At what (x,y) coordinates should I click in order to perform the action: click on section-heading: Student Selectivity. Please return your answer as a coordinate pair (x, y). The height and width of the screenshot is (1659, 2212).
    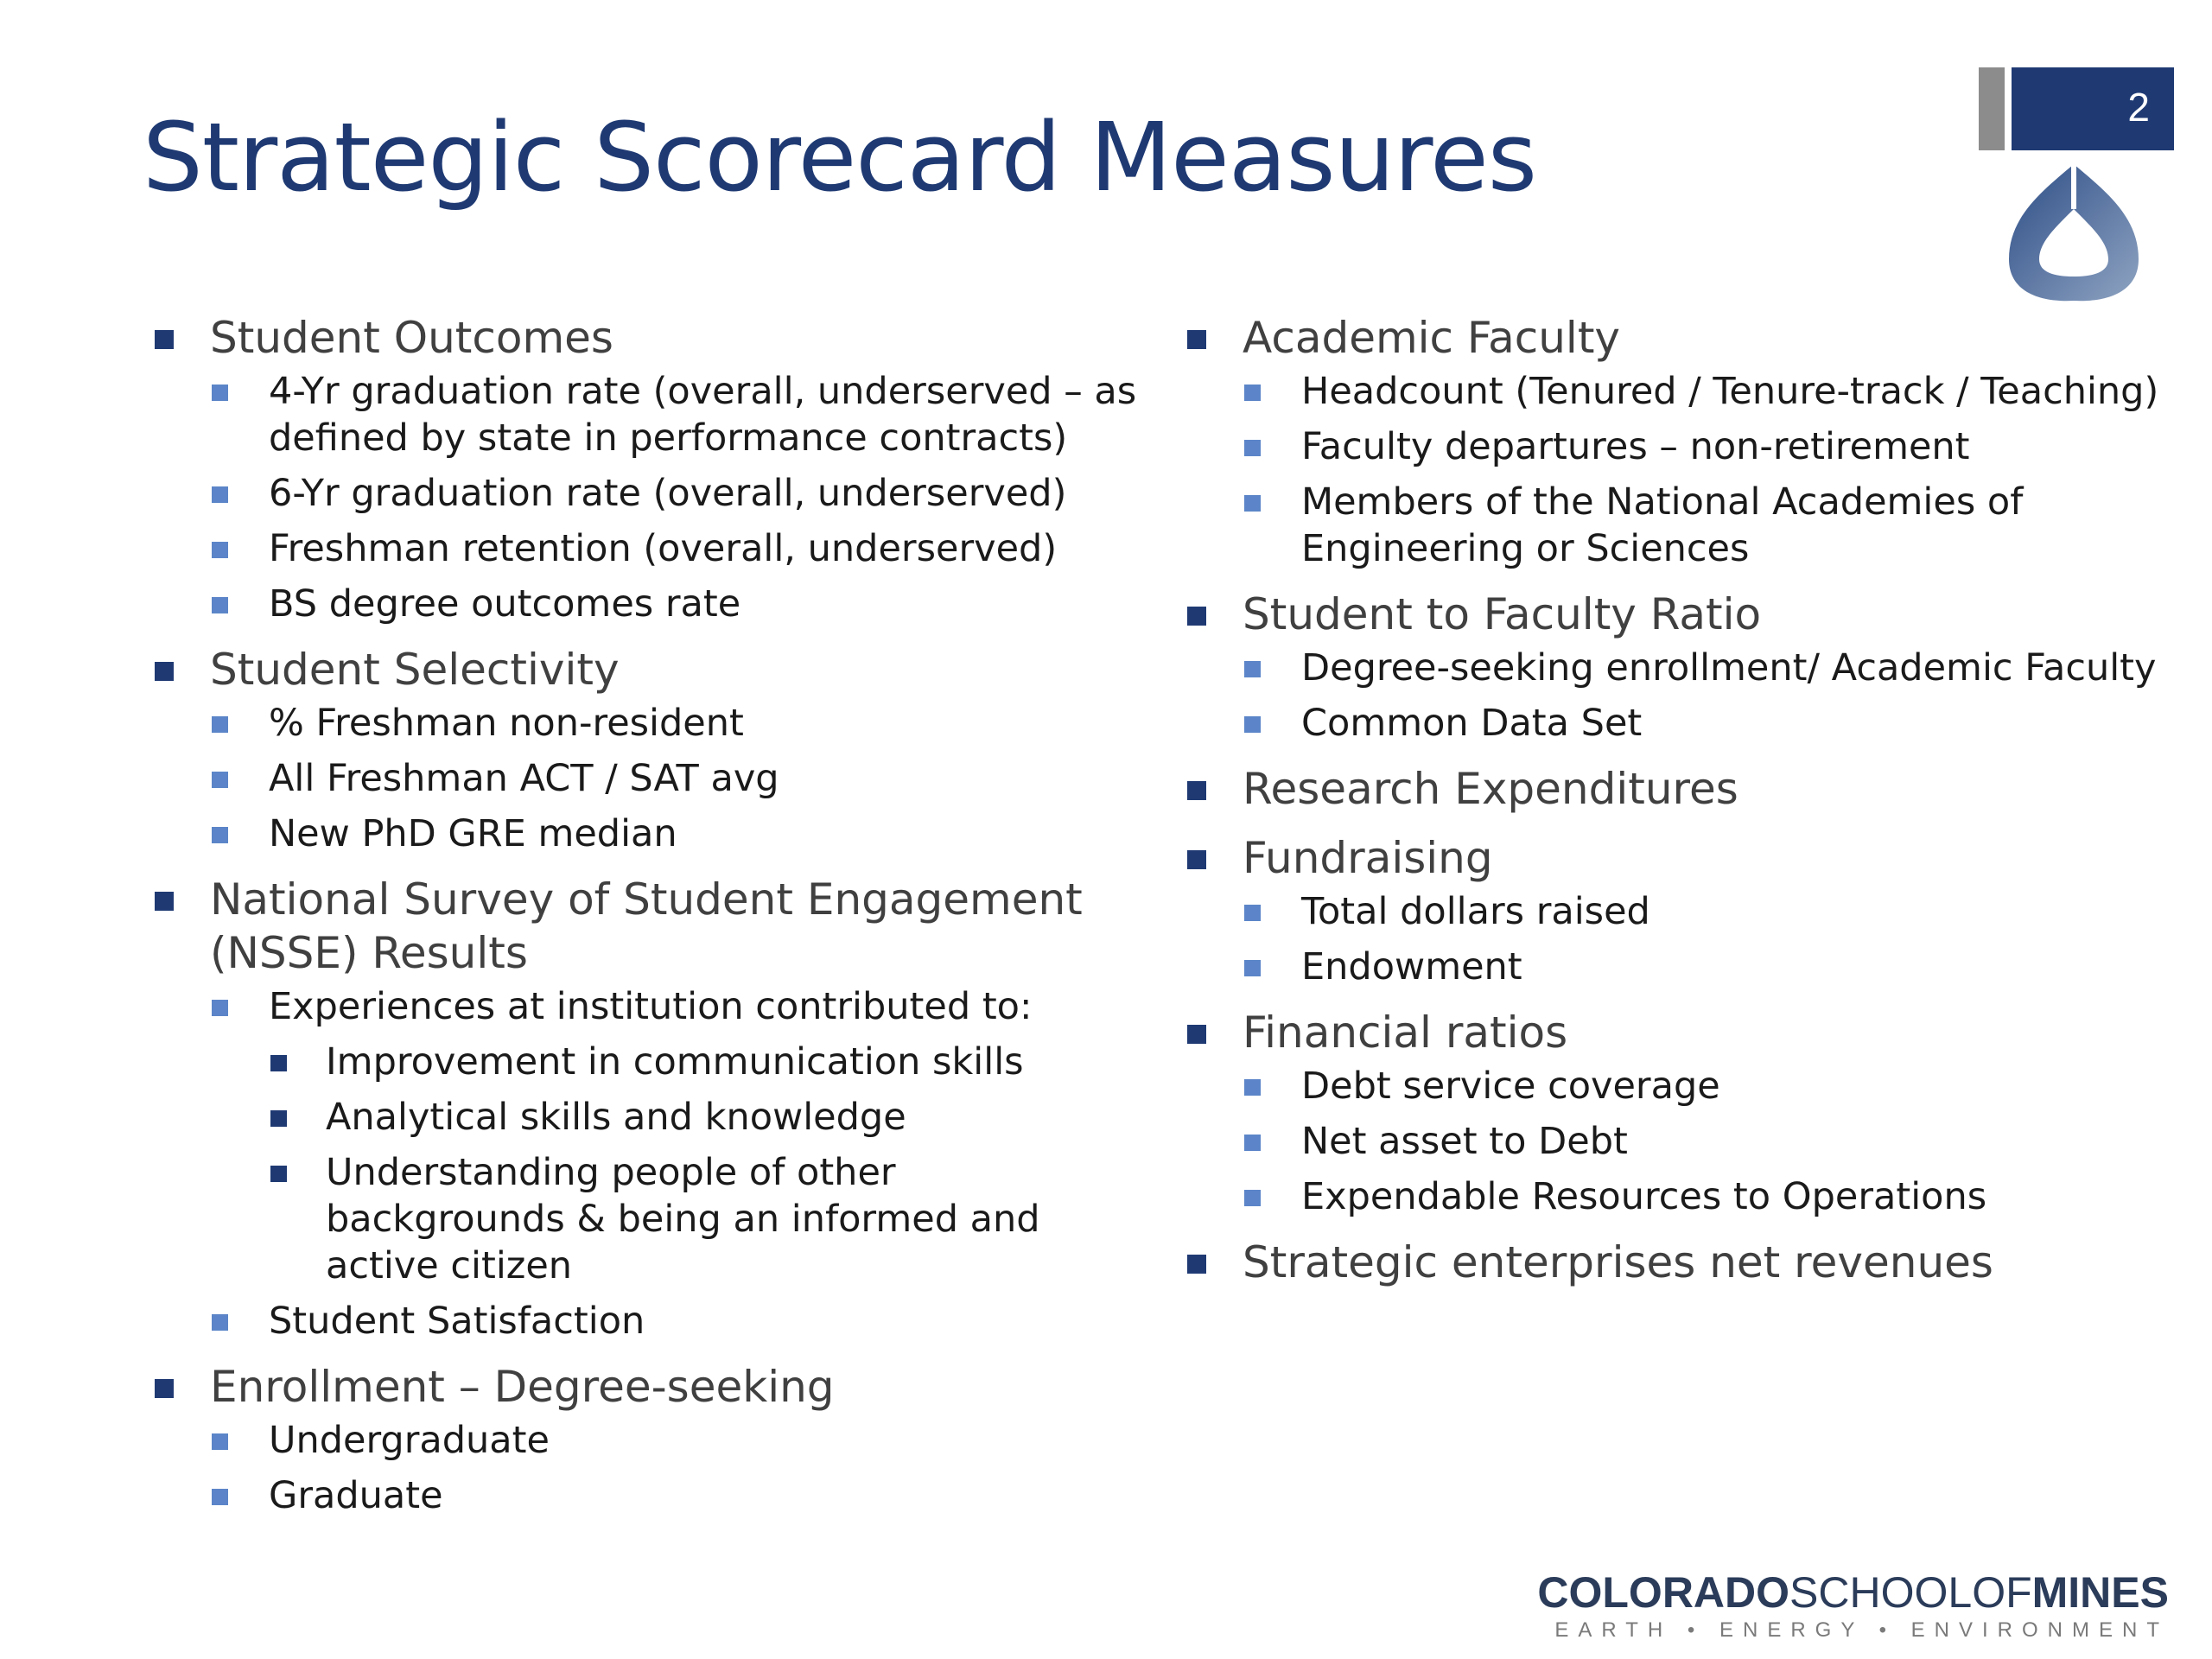
    Looking at the image, I should click on (415, 670).